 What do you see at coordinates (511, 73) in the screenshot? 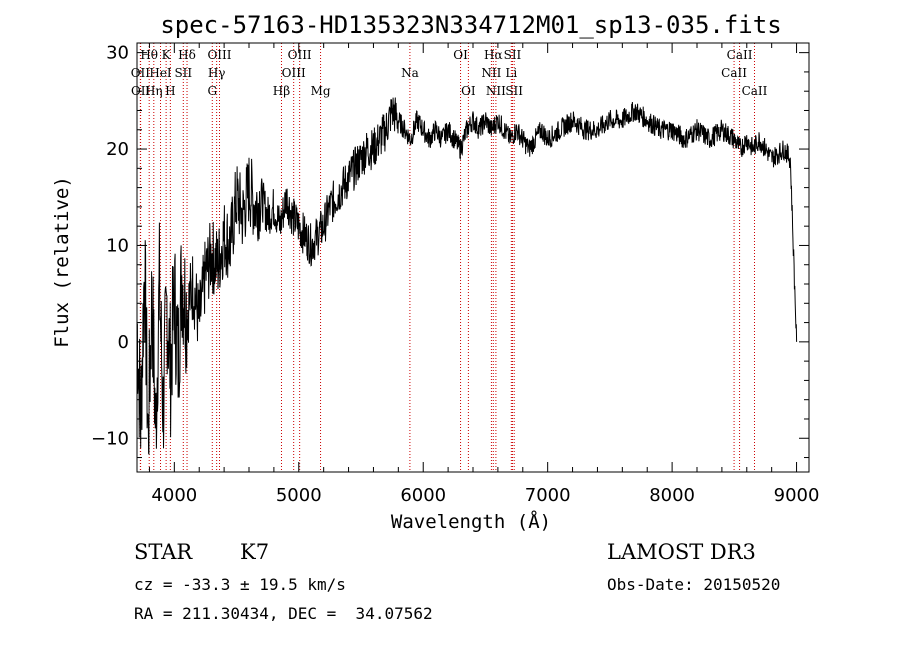
I see `line-label-23: Li` at bounding box center [511, 73].